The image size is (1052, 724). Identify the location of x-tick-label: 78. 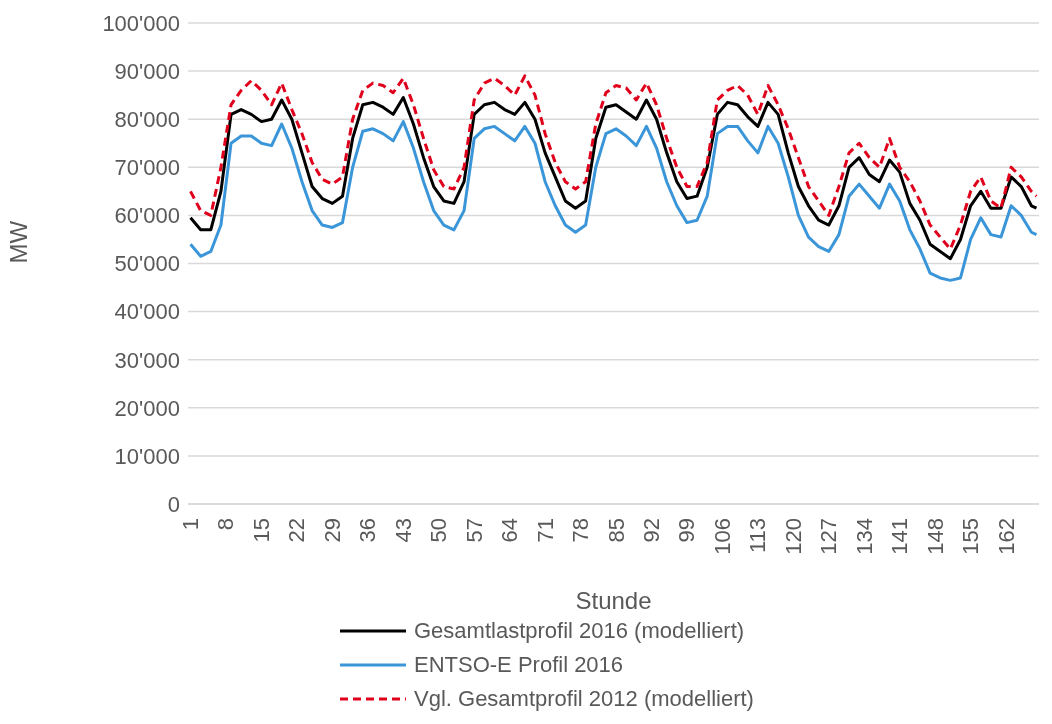
(581, 530).